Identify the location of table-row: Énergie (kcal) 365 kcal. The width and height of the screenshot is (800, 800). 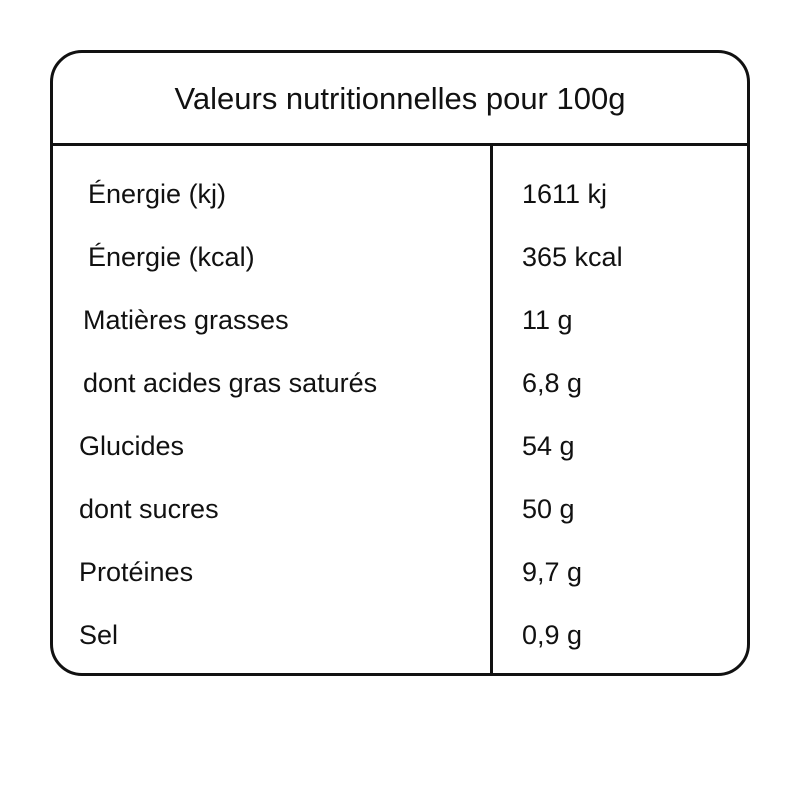
(400, 257).